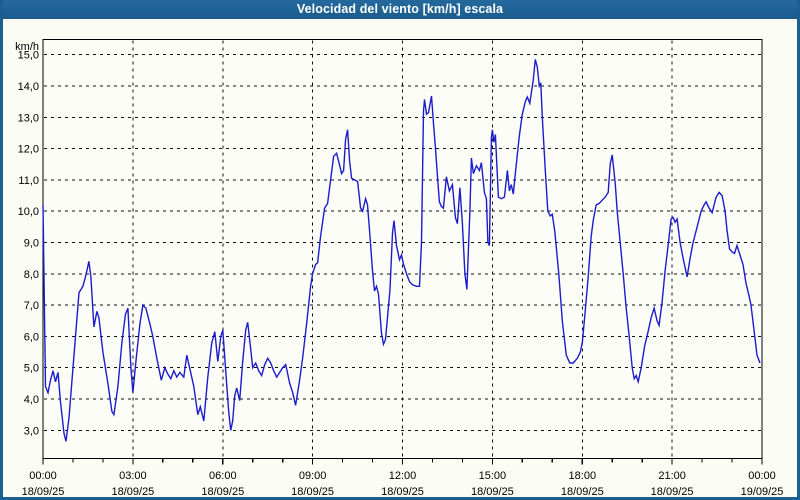  Describe the element at coordinates (31, 244) in the screenshot. I see `y-axis-tick-label: 9,0` at that location.